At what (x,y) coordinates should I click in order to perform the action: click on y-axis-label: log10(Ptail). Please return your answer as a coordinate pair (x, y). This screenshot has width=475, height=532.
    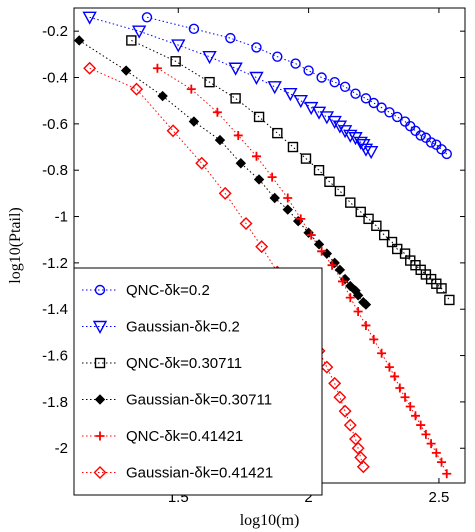
    Looking at the image, I should click on (15, 245).